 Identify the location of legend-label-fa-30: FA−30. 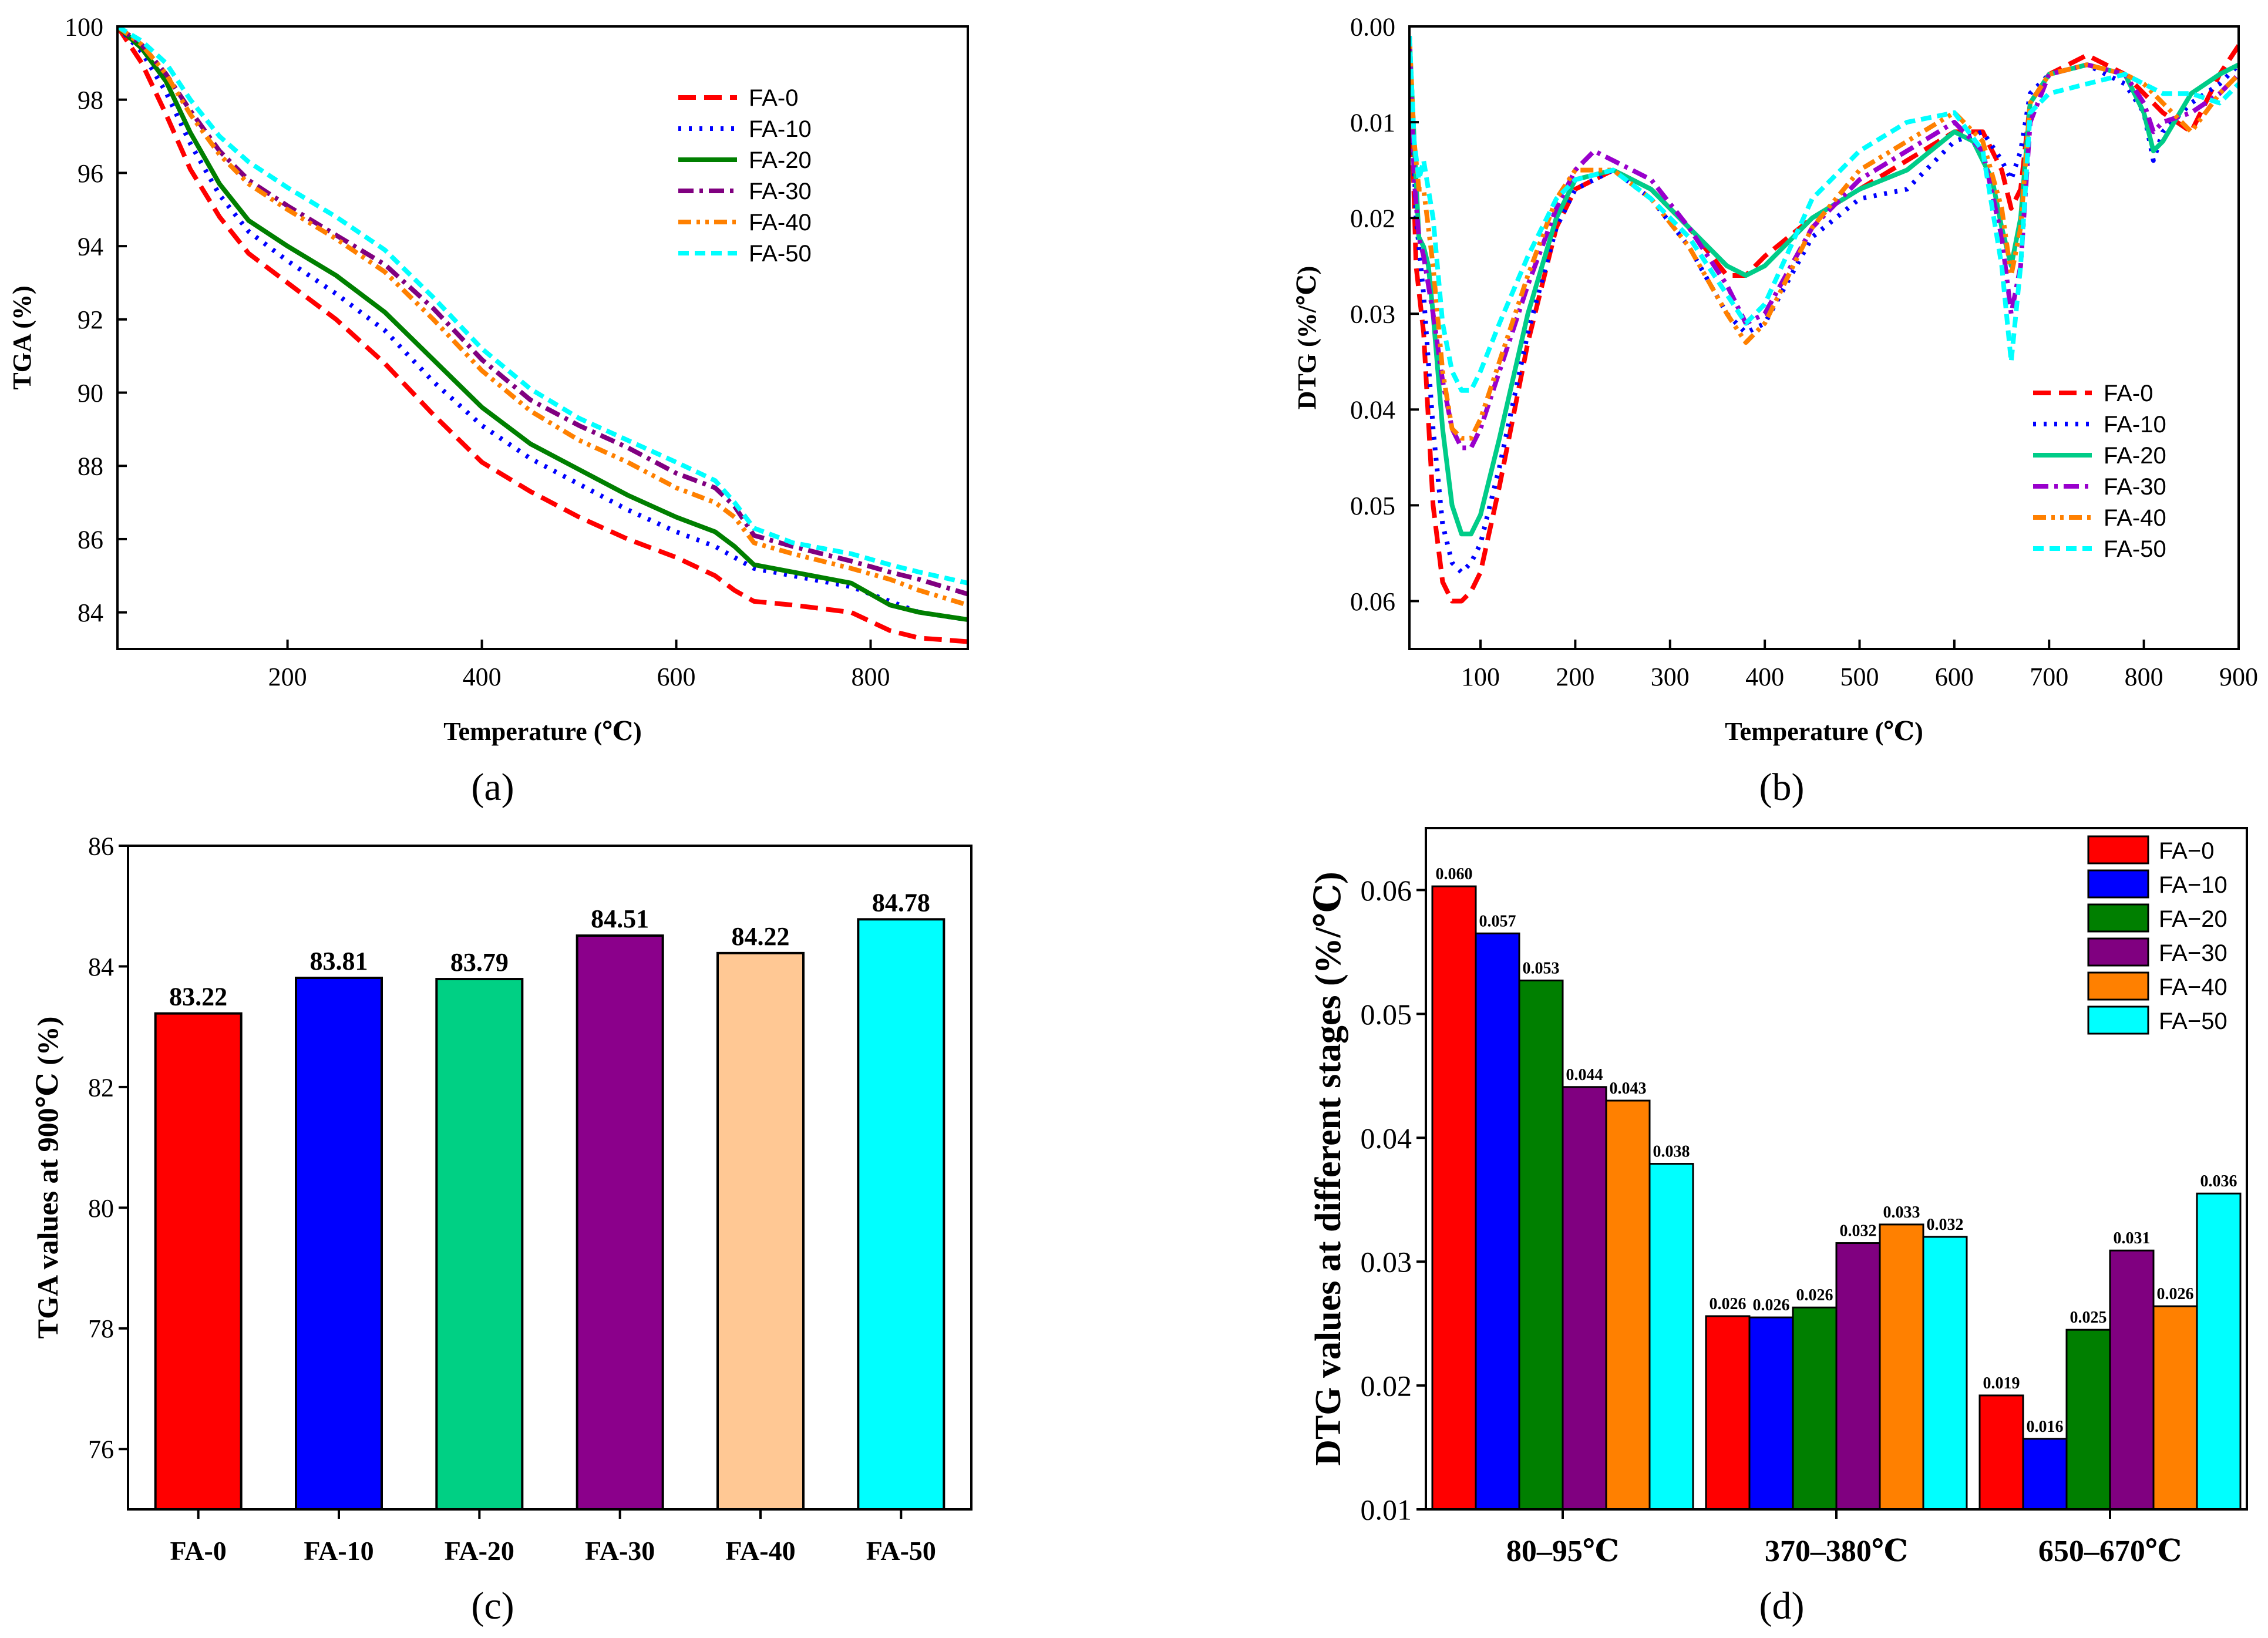
(2193, 953).